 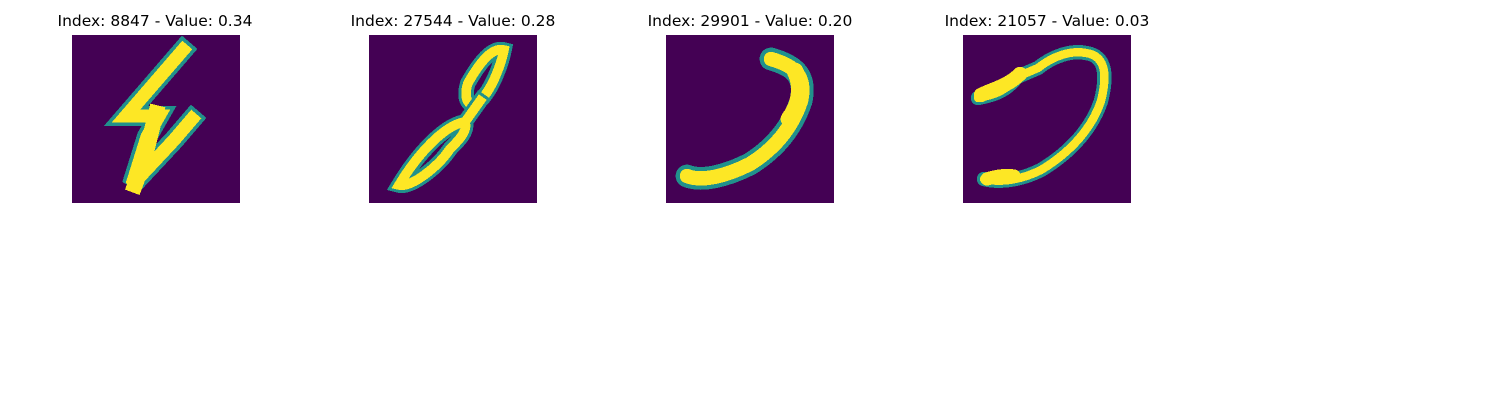 What do you see at coordinates (1047, 21) in the screenshot?
I see `panel-title: Index: 21057 - Value: 0.03` at bounding box center [1047, 21].